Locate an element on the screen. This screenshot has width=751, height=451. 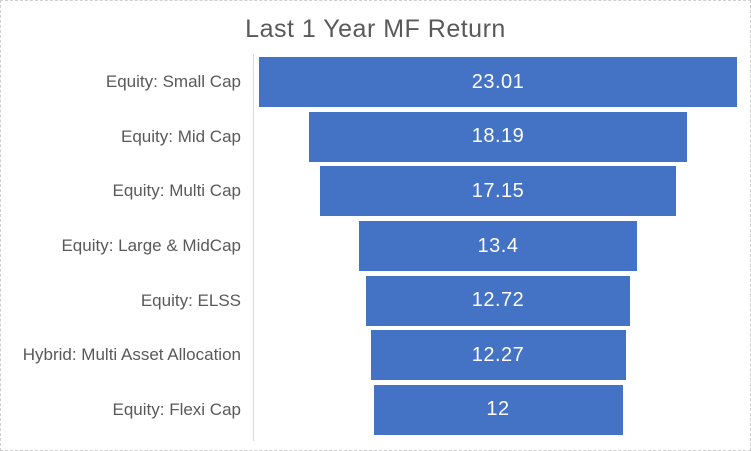
chart-row: Equity: Multi Cap 17.15 is located at coordinates (375, 191).